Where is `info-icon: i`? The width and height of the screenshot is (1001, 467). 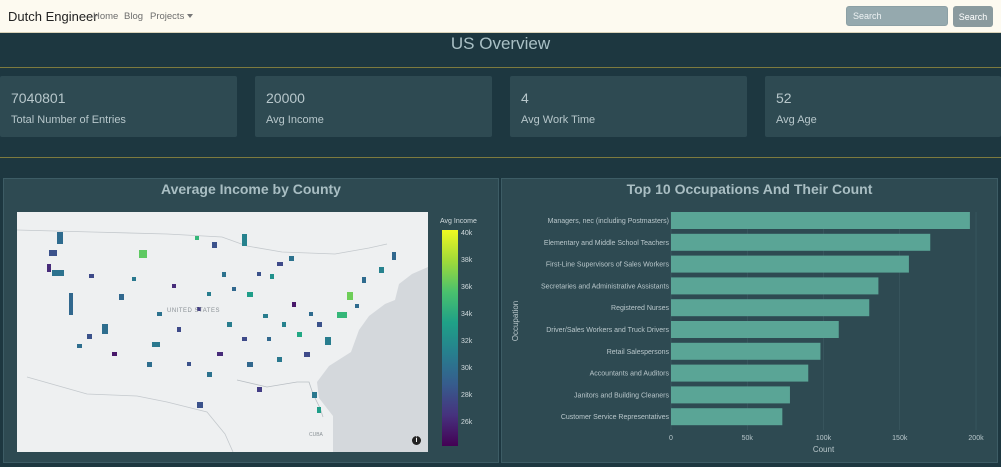
info-icon: i is located at coordinates (416, 440).